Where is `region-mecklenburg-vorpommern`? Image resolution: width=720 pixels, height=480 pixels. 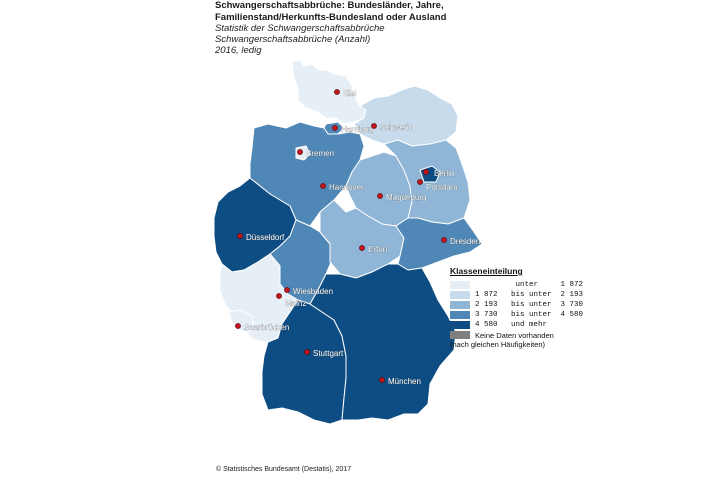
region-mecklenburg-vorpommern is located at coordinates (406, 116).